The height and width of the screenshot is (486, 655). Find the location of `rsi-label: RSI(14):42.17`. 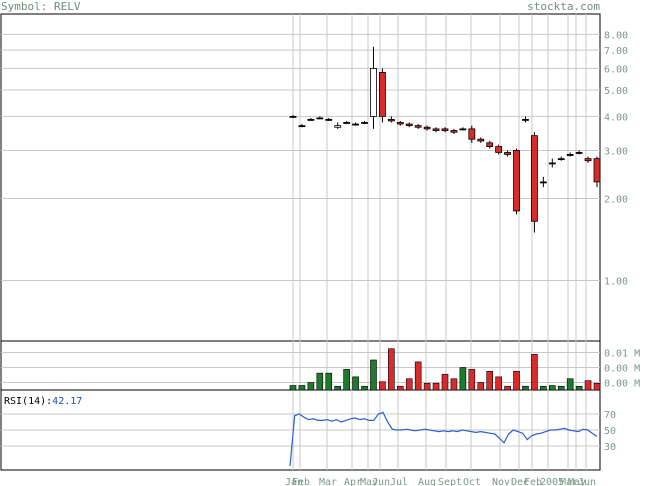

rsi-label: RSI(14):42.17 is located at coordinates (43, 401).